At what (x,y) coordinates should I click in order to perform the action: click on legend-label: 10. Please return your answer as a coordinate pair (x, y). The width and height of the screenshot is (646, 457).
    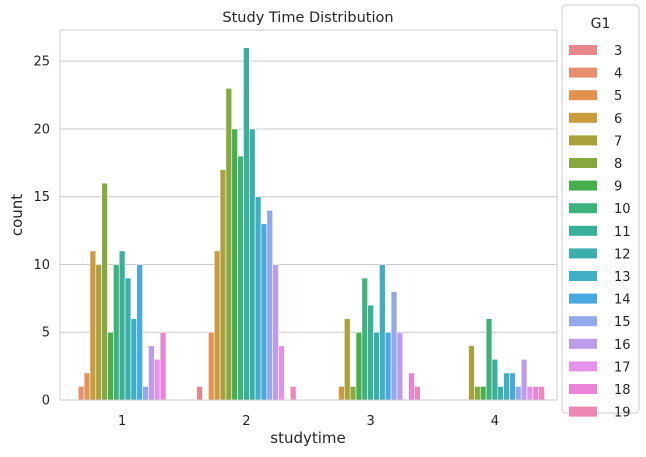
    Looking at the image, I should click on (622, 209).